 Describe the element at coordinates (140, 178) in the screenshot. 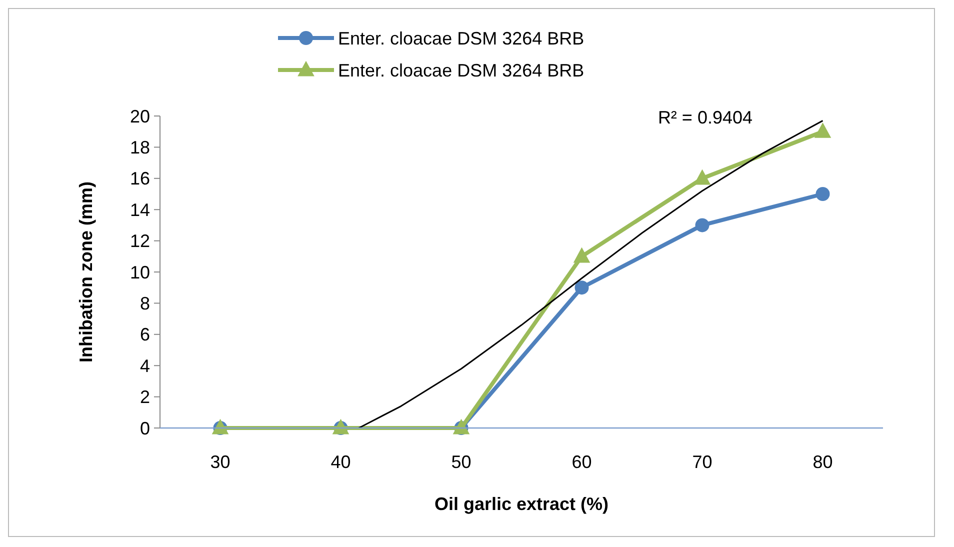

I see `y-tick-label: 16` at that location.